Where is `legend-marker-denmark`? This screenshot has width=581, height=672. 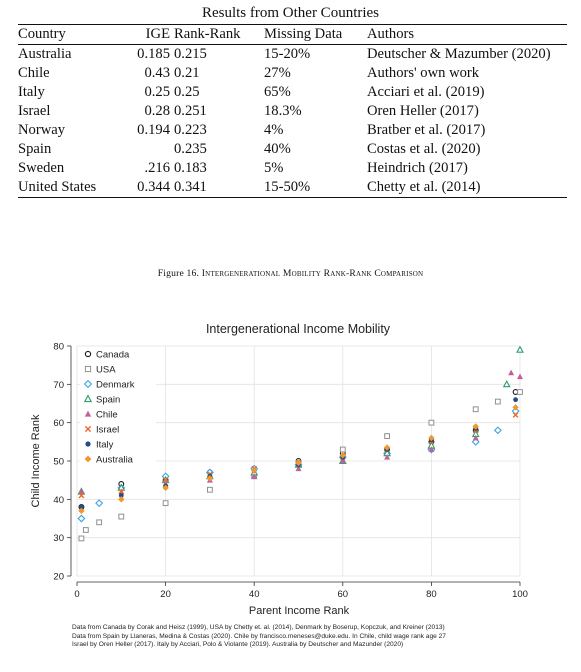 legend-marker-denmark is located at coordinates (88, 384).